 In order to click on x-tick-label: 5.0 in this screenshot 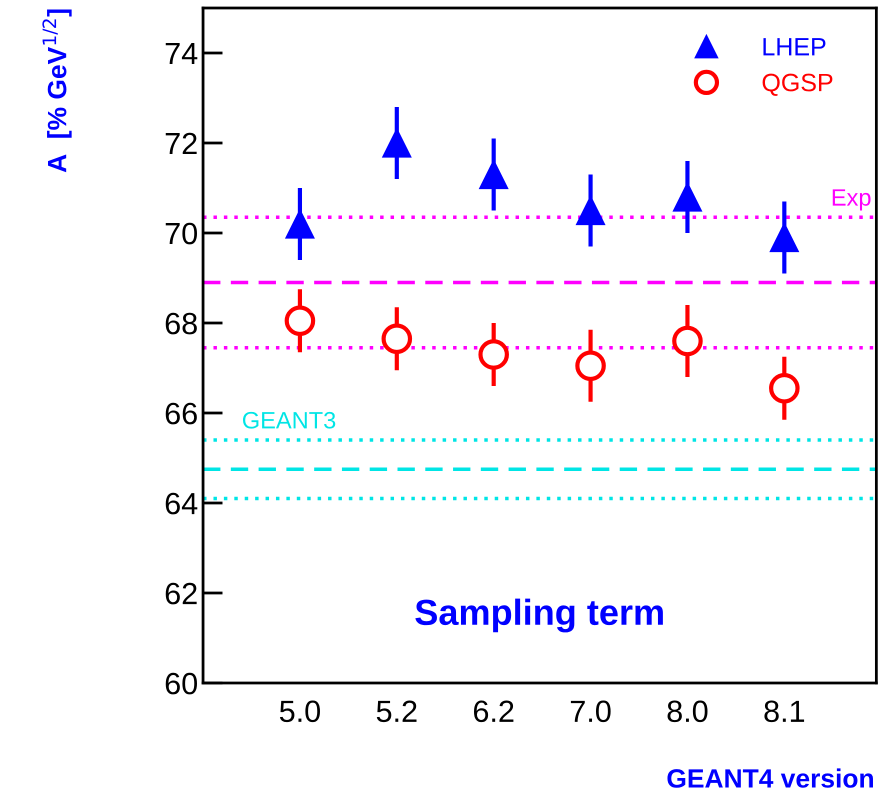, I will do `click(300, 711)`.